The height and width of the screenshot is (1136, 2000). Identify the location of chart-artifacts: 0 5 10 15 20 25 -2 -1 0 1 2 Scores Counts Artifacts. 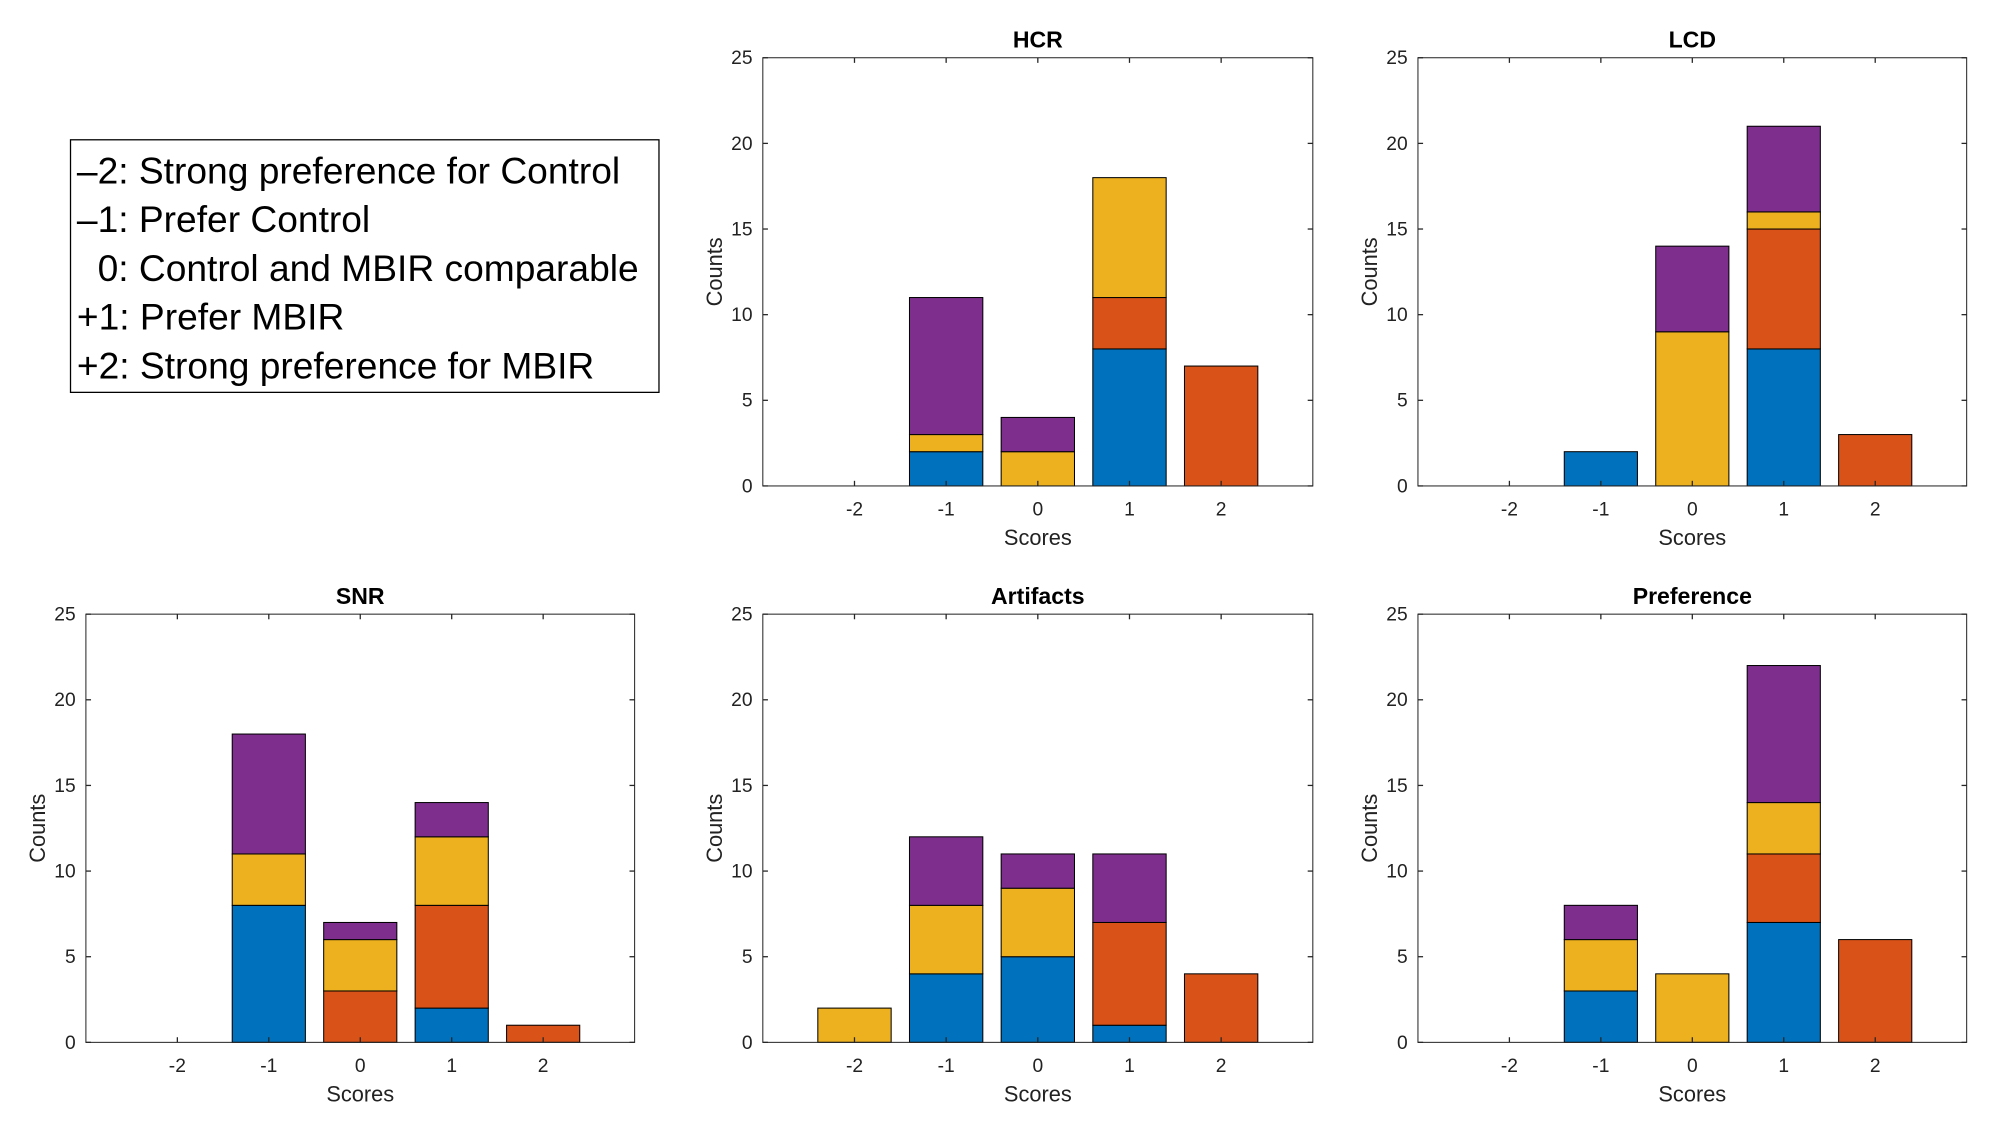
(1008, 844).